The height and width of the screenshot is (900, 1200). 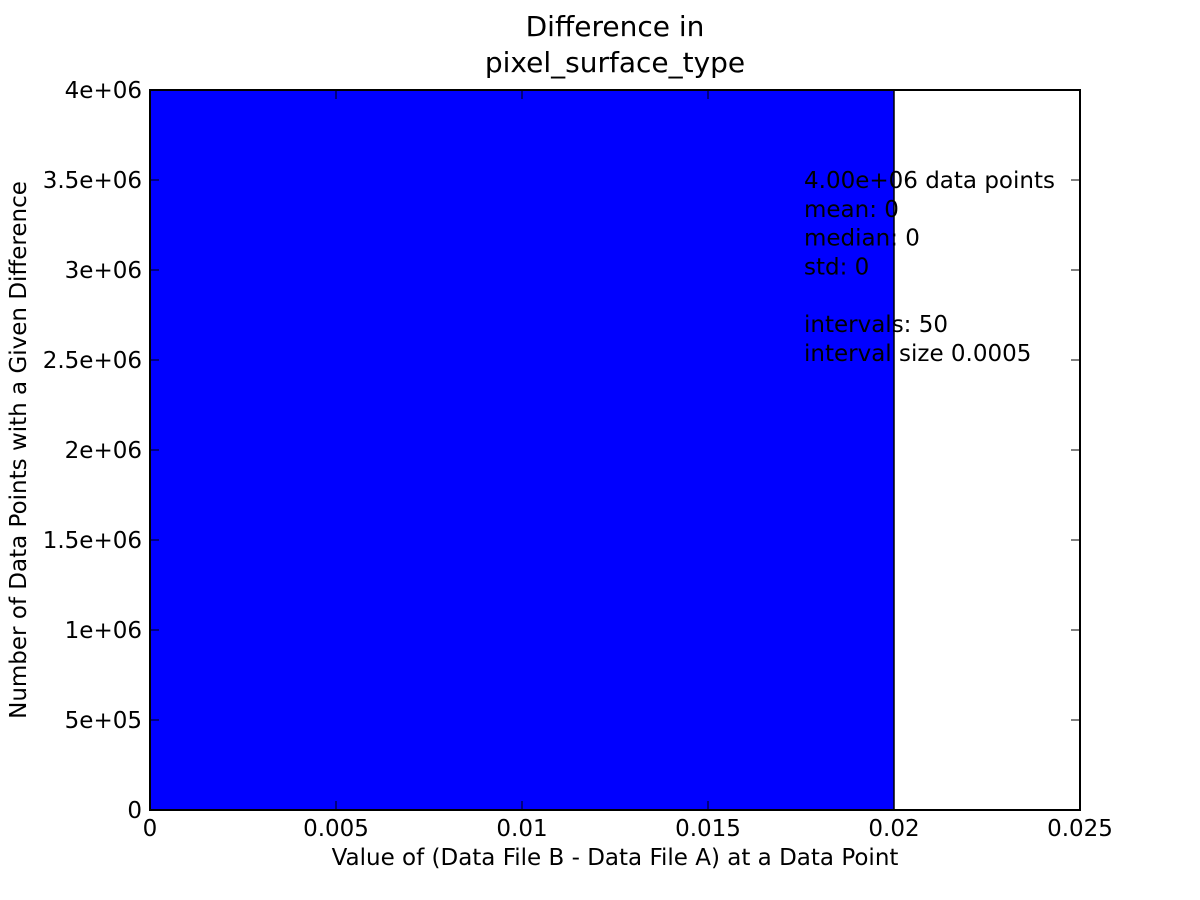 I want to click on x-tick-label-0: 0, so click(x=150, y=829).